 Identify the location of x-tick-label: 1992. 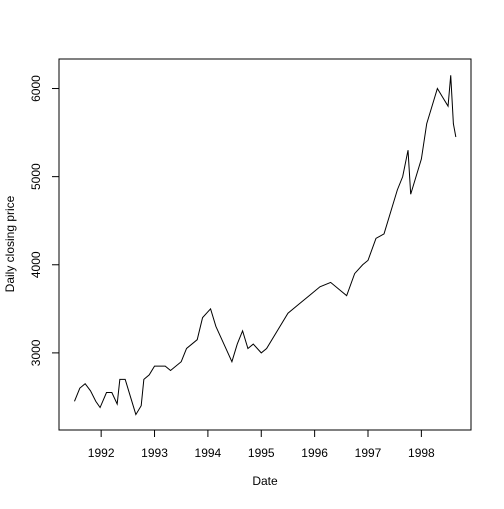
(101, 453).